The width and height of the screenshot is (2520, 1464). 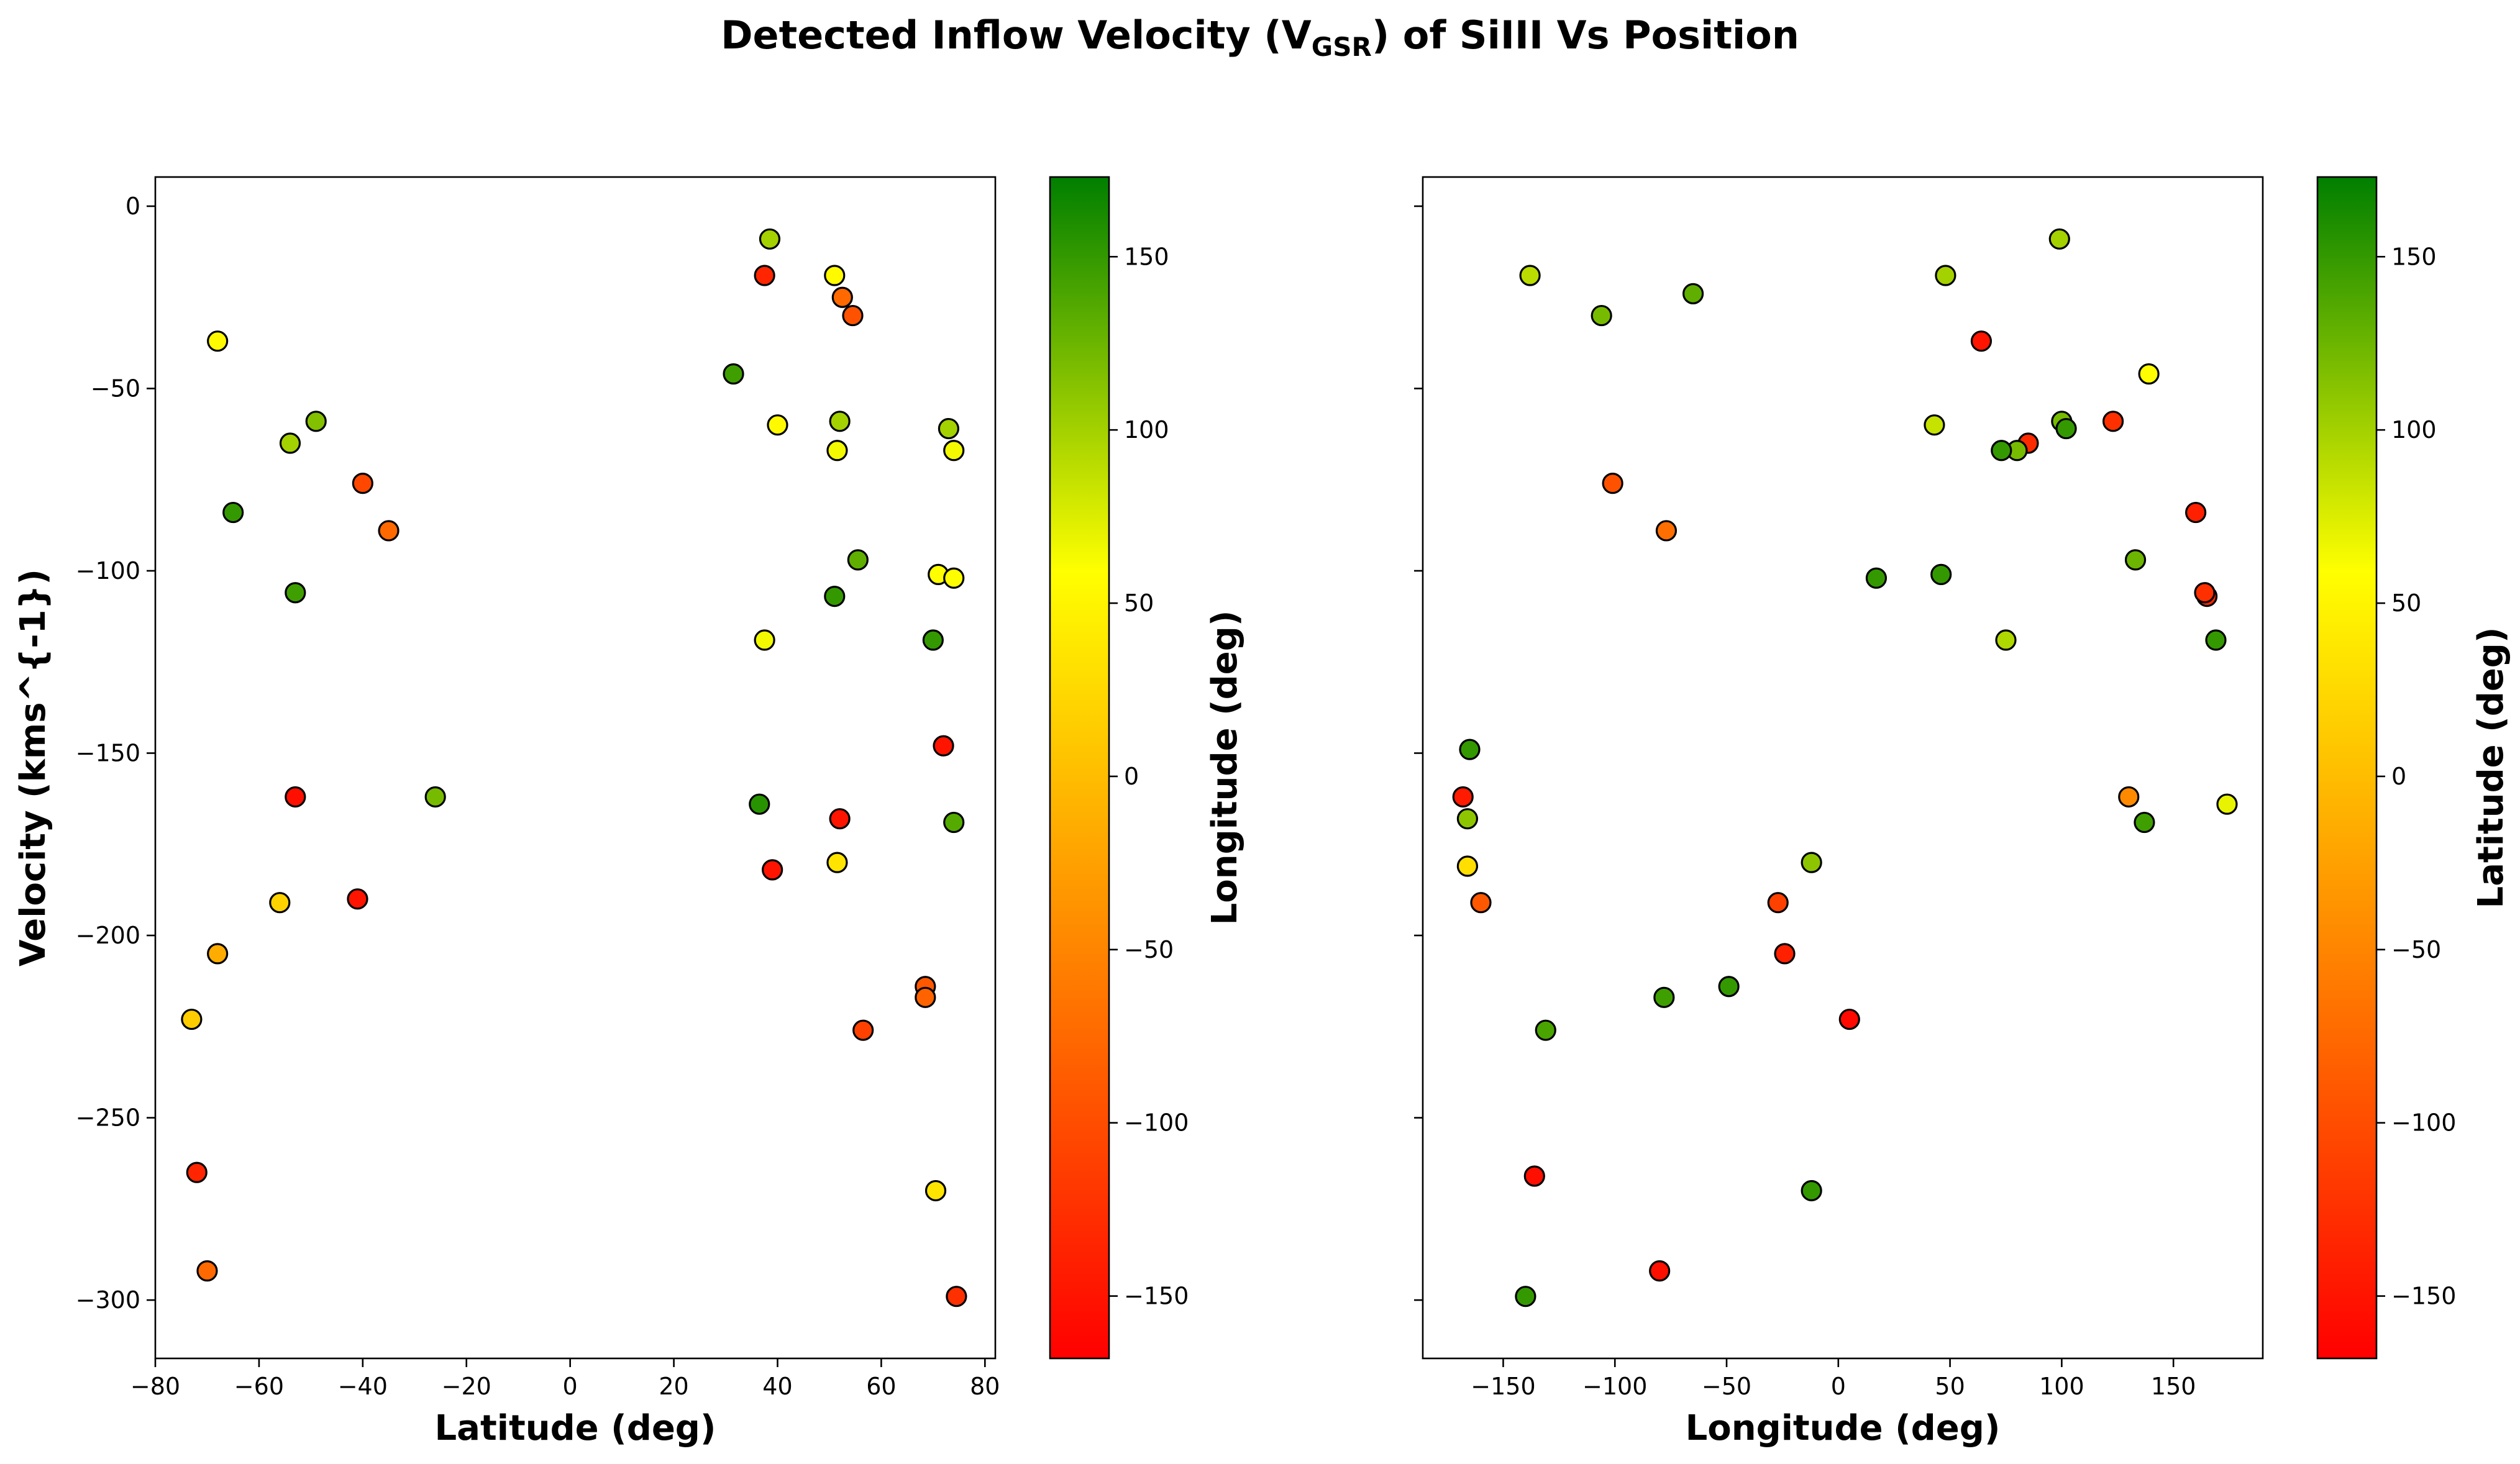 I want to click on right-x-tick-label: 50, so click(x=1950, y=1387).